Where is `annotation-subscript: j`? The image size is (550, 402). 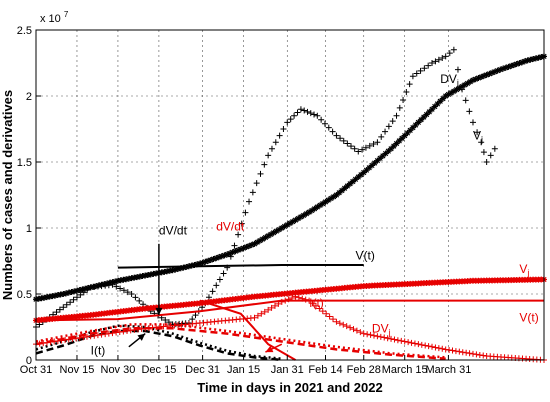 annotation-subscript: j is located at coordinates (389, 332).